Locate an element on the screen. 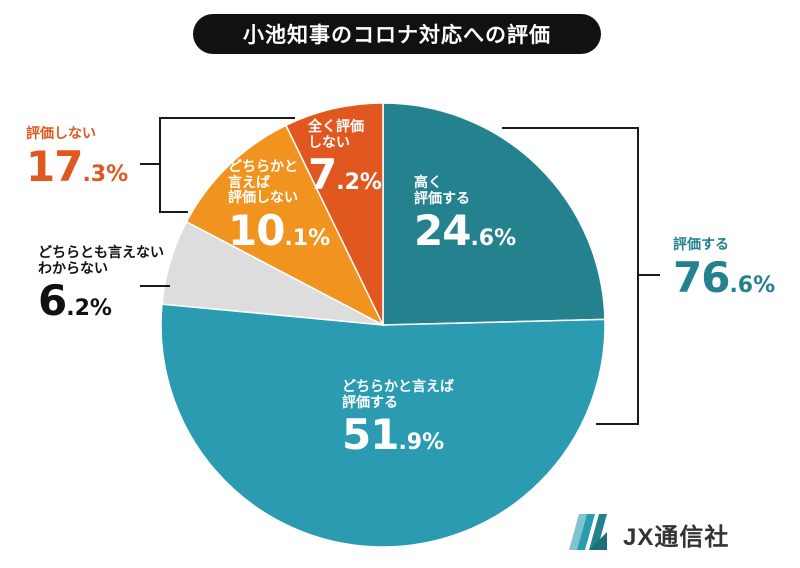  slice-high-eval is located at coordinates (494, 214).